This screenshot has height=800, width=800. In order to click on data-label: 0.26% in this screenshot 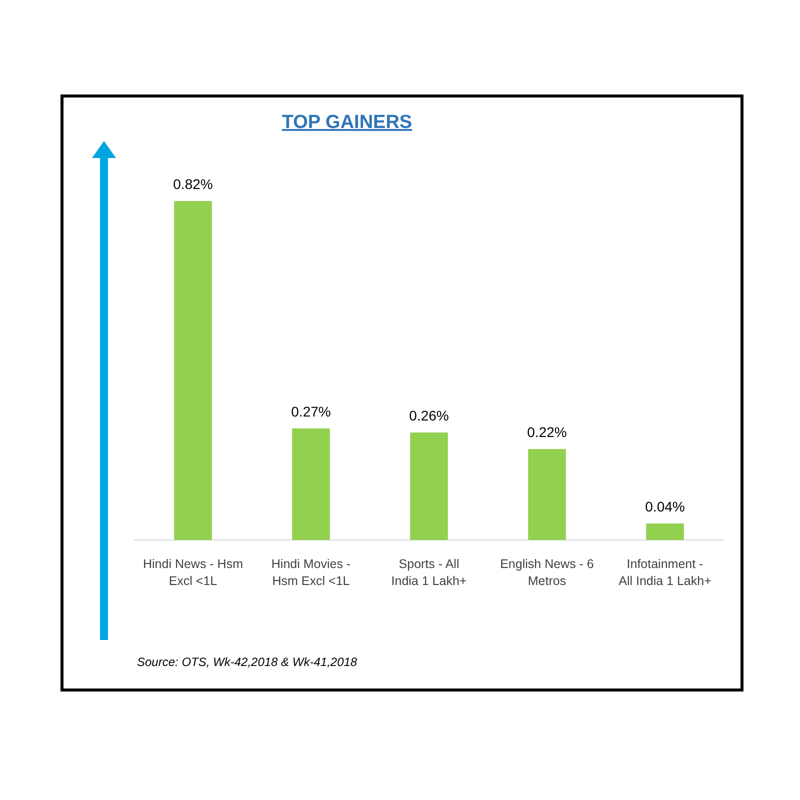, I will do `click(429, 416)`.